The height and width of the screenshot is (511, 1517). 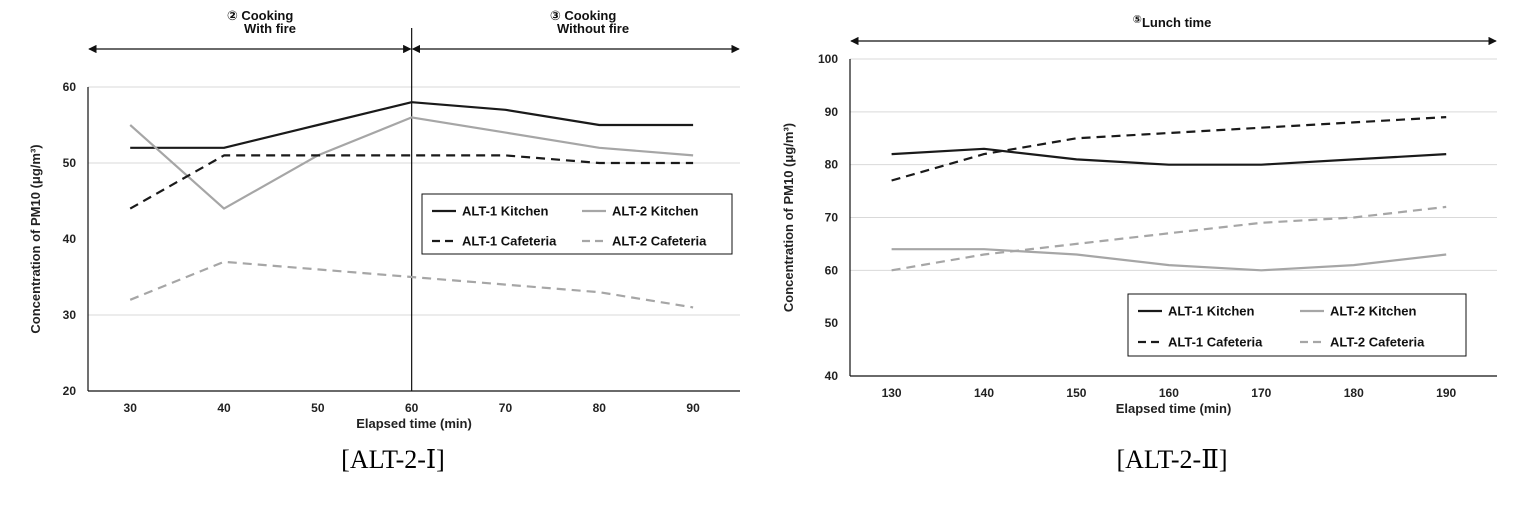 I want to click on phase-label: ⑤Lunch time, so click(x=1172, y=22).